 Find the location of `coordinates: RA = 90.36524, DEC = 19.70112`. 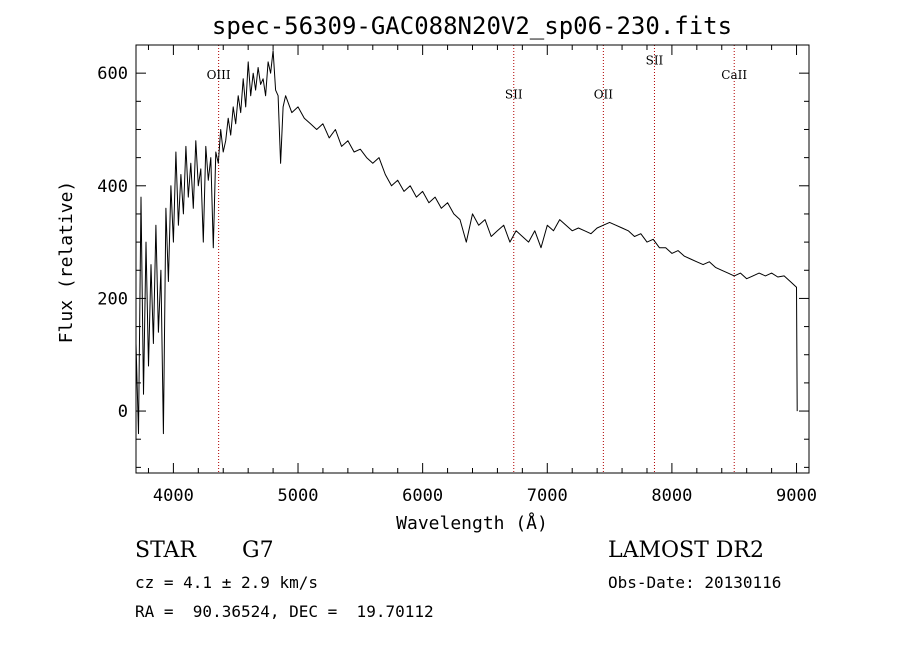

coordinates: RA = 90.36524, DEC = 19.70112 is located at coordinates (284, 611).